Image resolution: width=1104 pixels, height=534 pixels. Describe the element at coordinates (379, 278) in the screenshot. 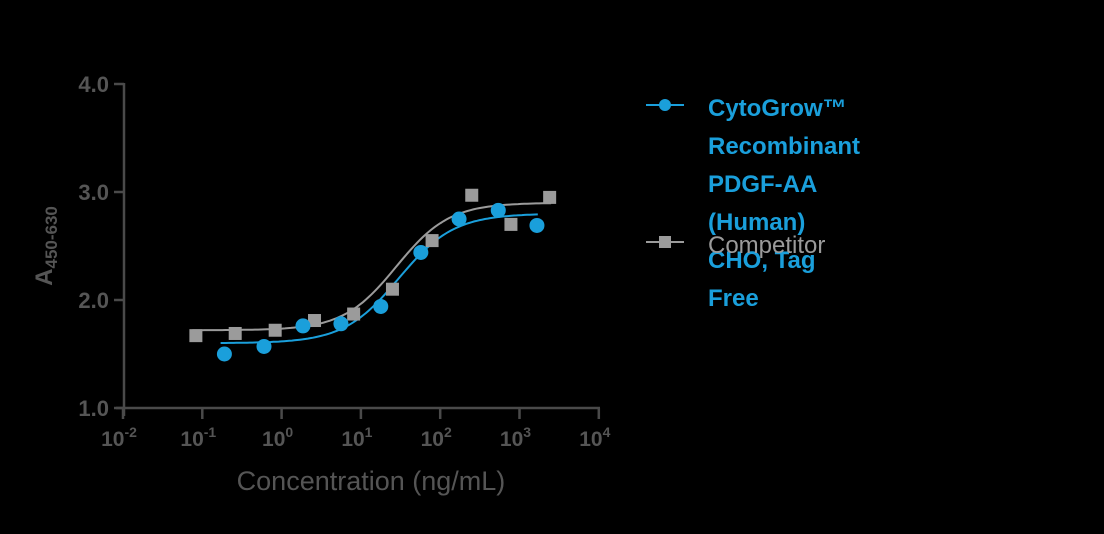

I see `fit-curve-cytogrow` at that location.